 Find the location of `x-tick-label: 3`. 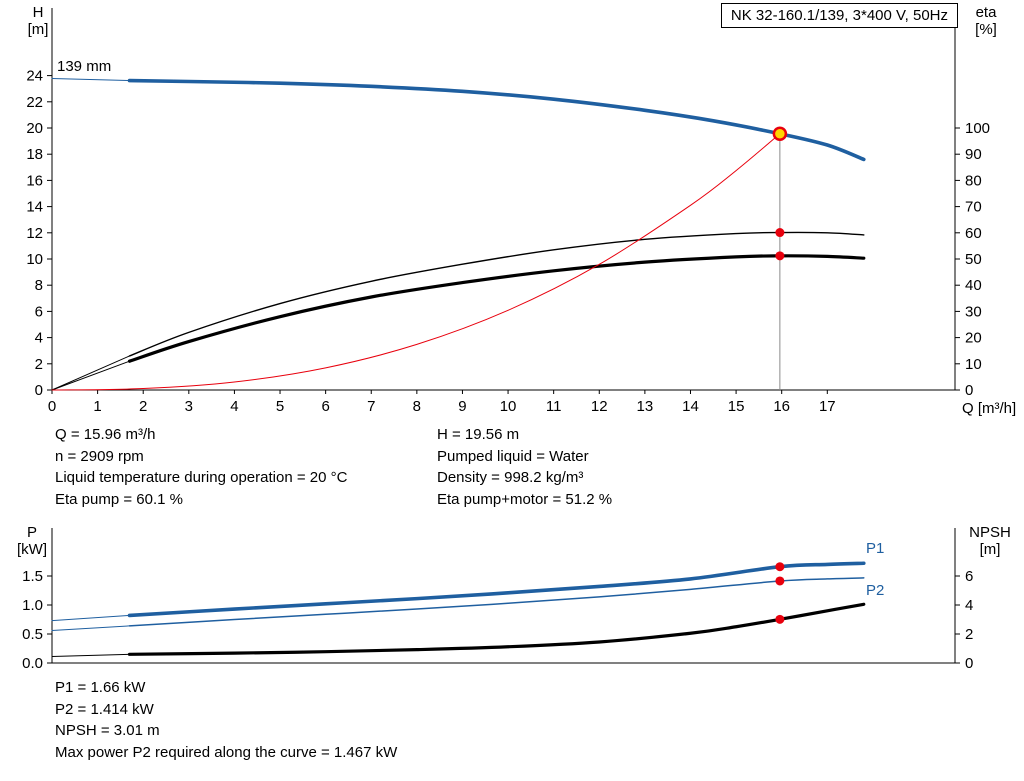

x-tick-label: 3 is located at coordinates (189, 406).